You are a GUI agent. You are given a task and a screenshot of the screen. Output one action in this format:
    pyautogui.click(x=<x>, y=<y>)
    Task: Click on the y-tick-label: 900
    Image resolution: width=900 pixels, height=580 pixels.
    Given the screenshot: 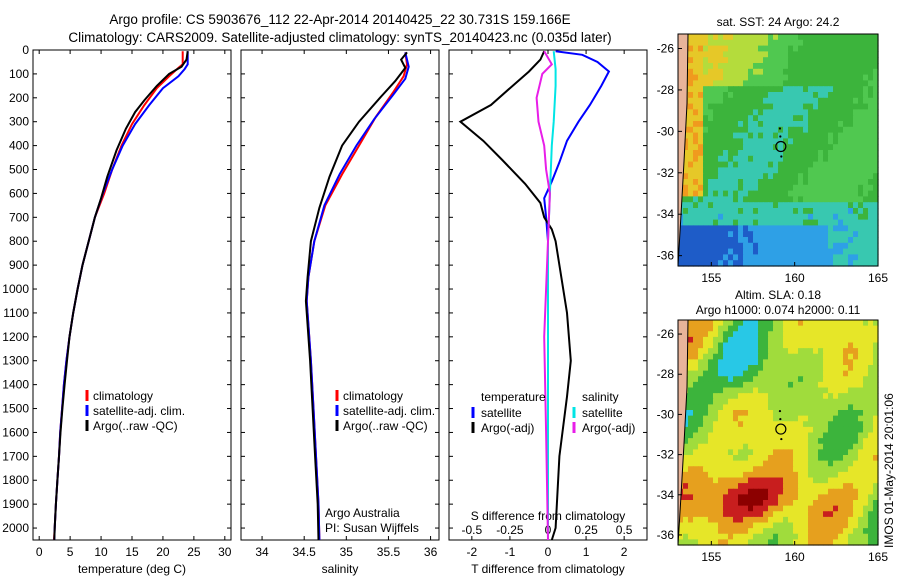 What is the action you would take?
    pyautogui.click(x=19, y=265)
    